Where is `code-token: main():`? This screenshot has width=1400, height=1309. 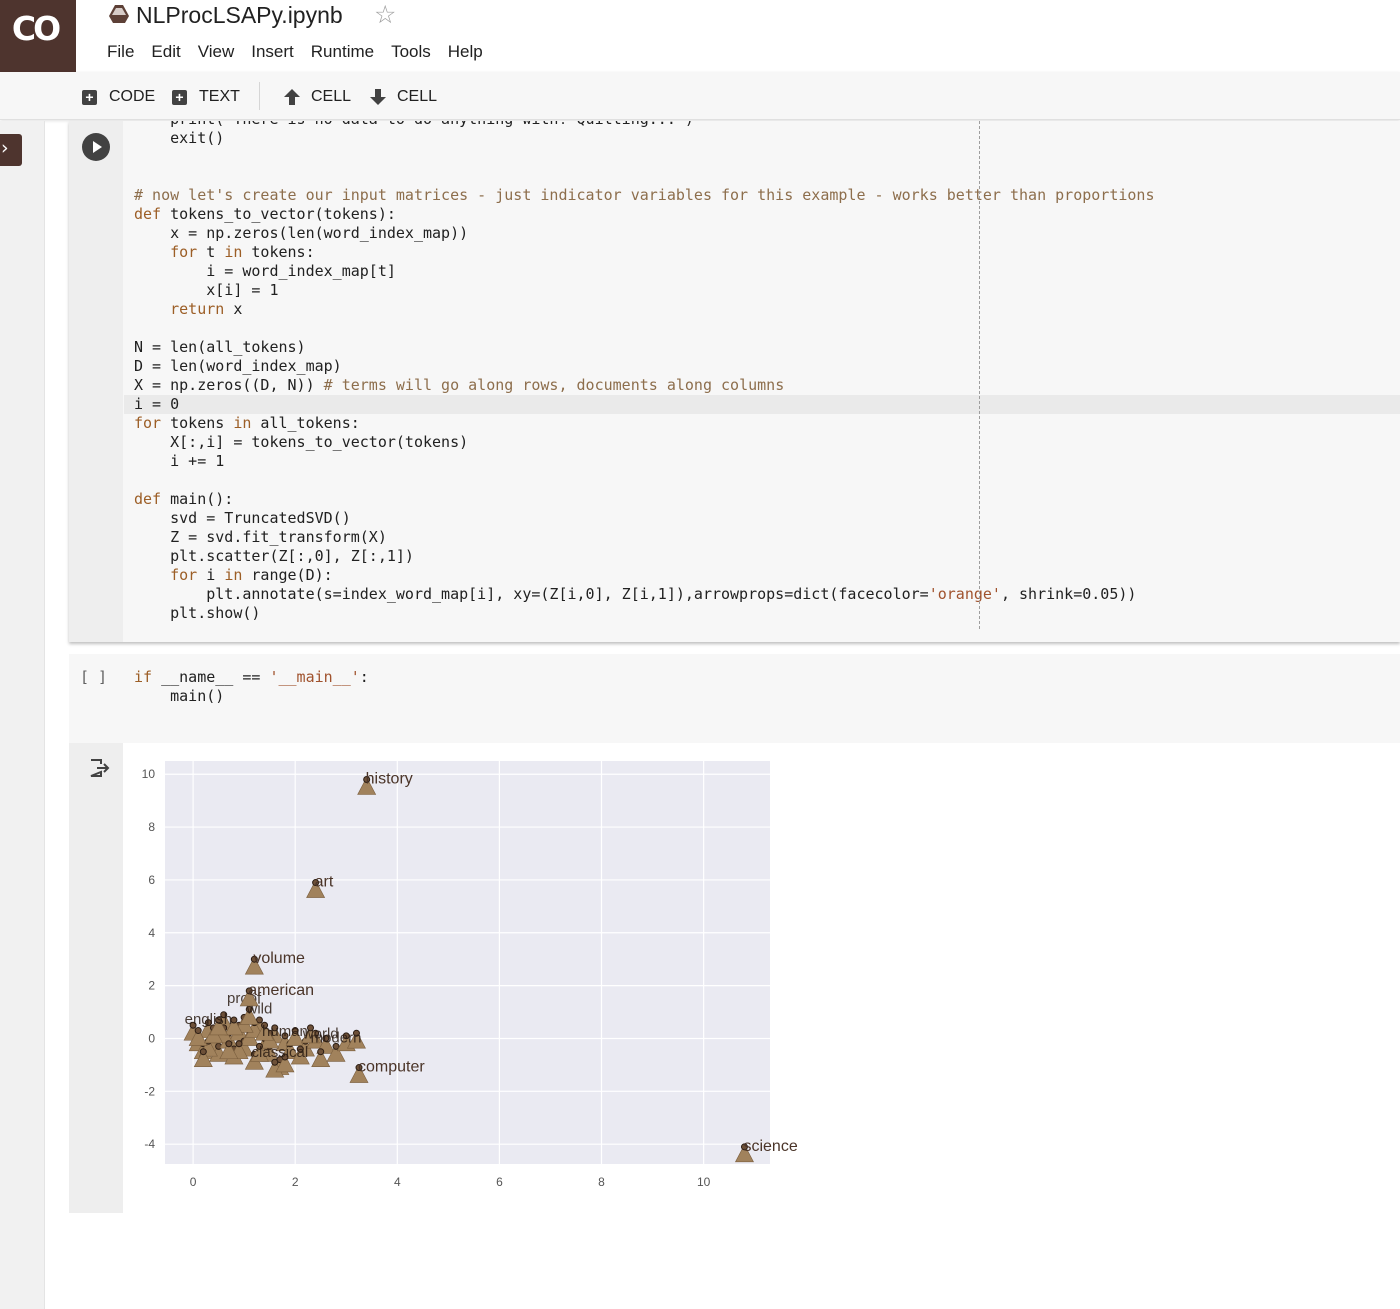 code-token: main(): is located at coordinates (197, 499).